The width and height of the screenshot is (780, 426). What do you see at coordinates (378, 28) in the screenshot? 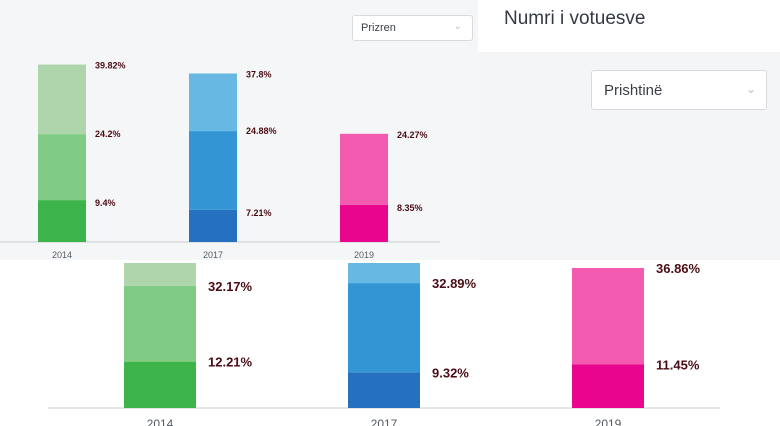
I see `select-value: Prizren` at bounding box center [378, 28].